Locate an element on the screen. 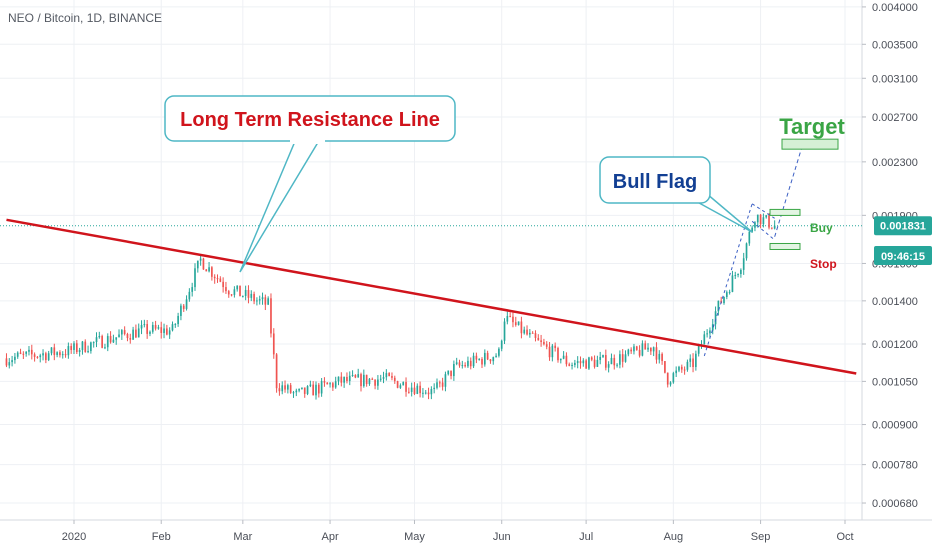  price-tick-label: 0.004000 is located at coordinates (895, 8).